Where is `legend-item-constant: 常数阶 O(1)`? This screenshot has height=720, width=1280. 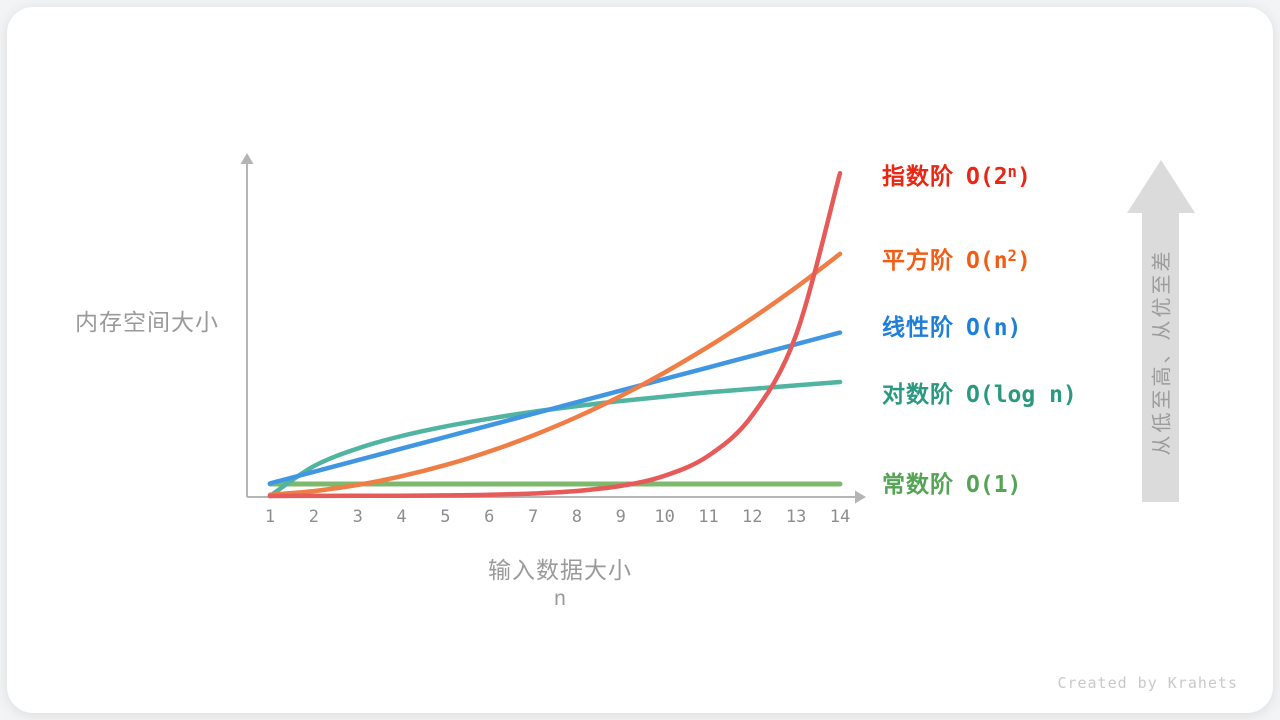
legend-item-constant: 常数阶 O(1) is located at coordinates (951, 482).